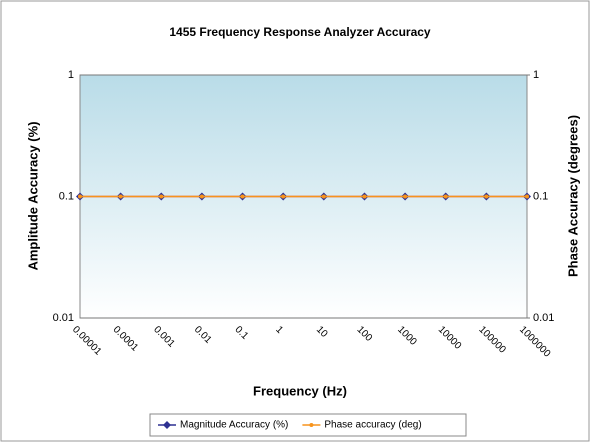 The image size is (590, 442). Describe the element at coordinates (63, 318) in the screenshot. I see `y-tick-label: 0.01` at that location.